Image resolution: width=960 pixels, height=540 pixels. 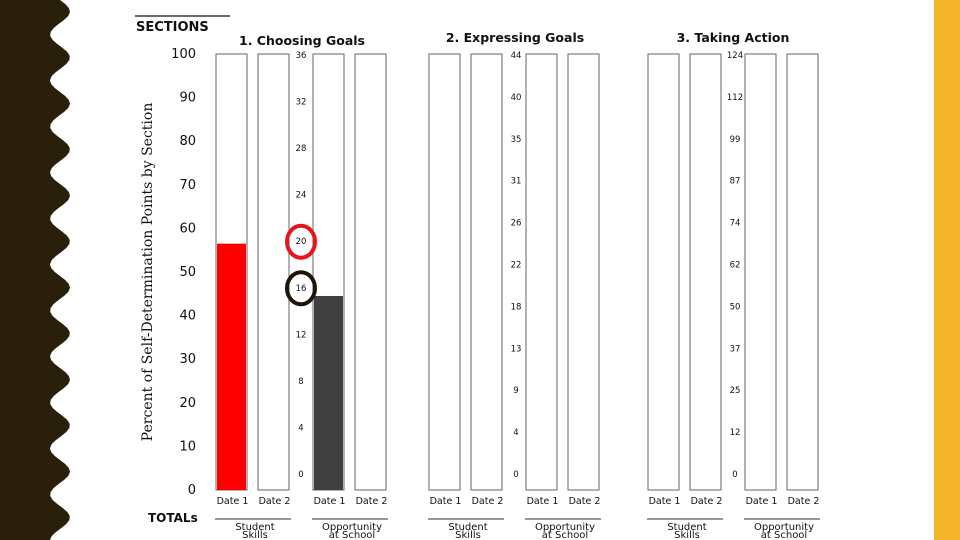 I want to click on points-tick-label: 99, so click(x=735, y=140).